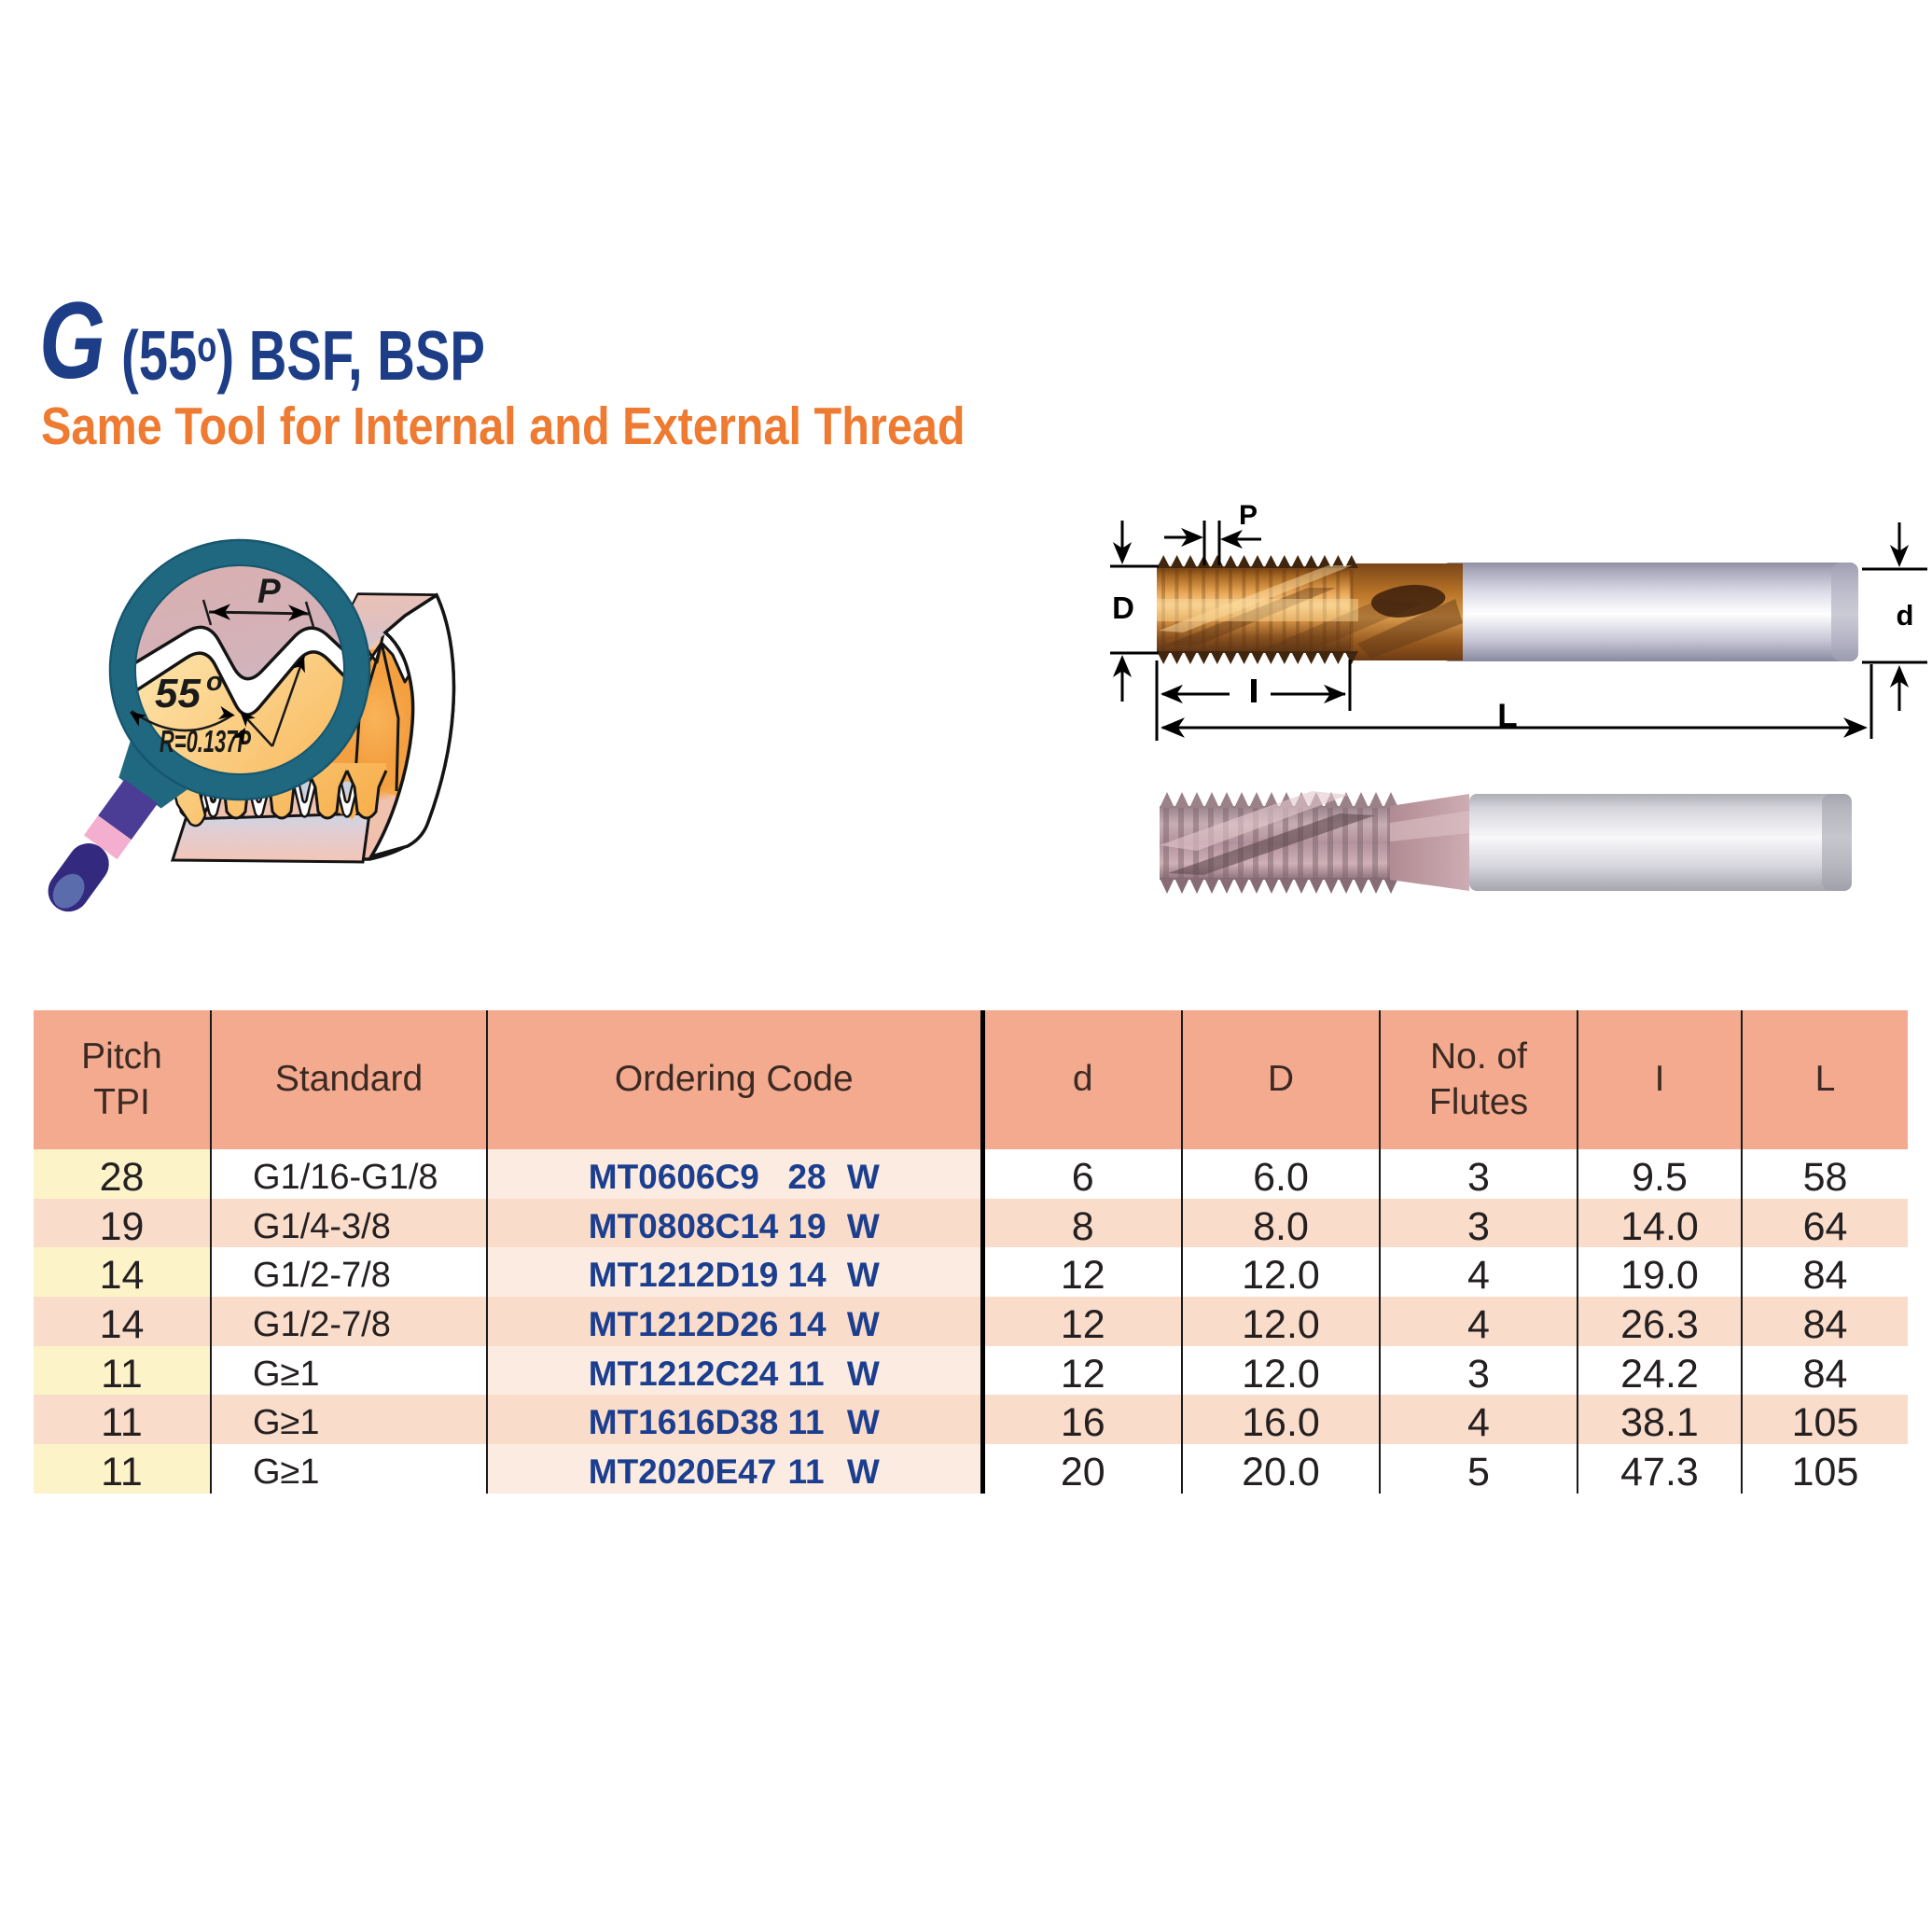 Image resolution: width=1932 pixels, height=1932 pixels. I want to click on svg-text: d, so click(1906, 615).